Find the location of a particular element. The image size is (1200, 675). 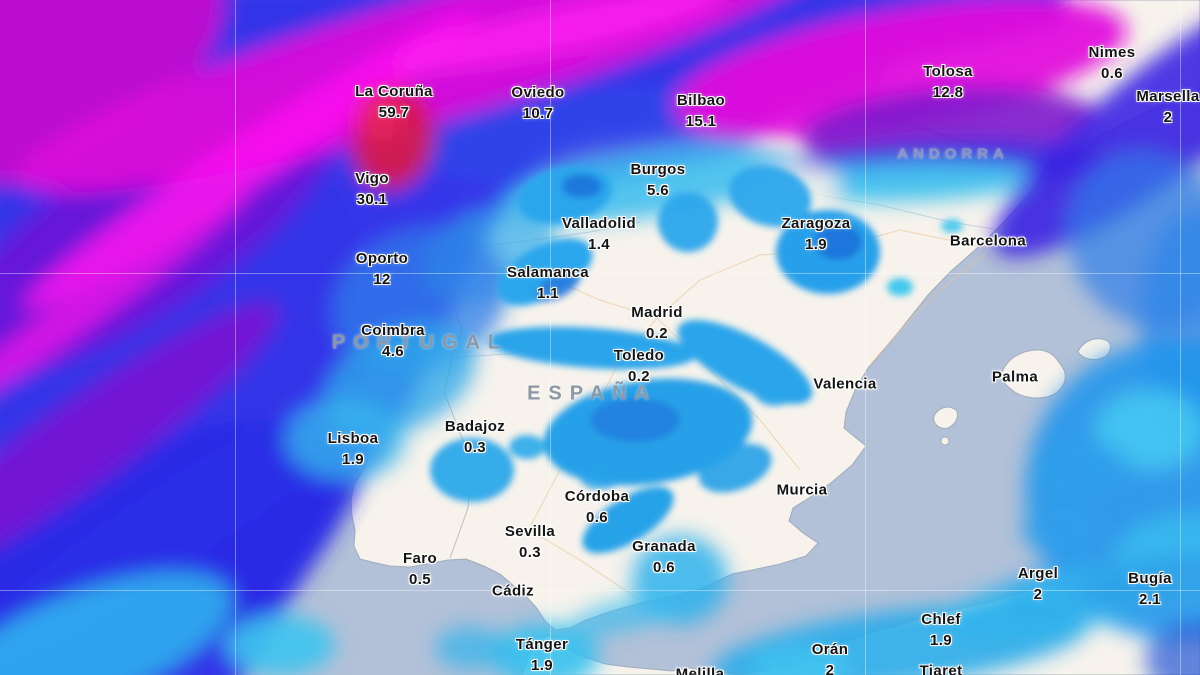

city-precipitation-value: 0.2 is located at coordinates (639, 376).